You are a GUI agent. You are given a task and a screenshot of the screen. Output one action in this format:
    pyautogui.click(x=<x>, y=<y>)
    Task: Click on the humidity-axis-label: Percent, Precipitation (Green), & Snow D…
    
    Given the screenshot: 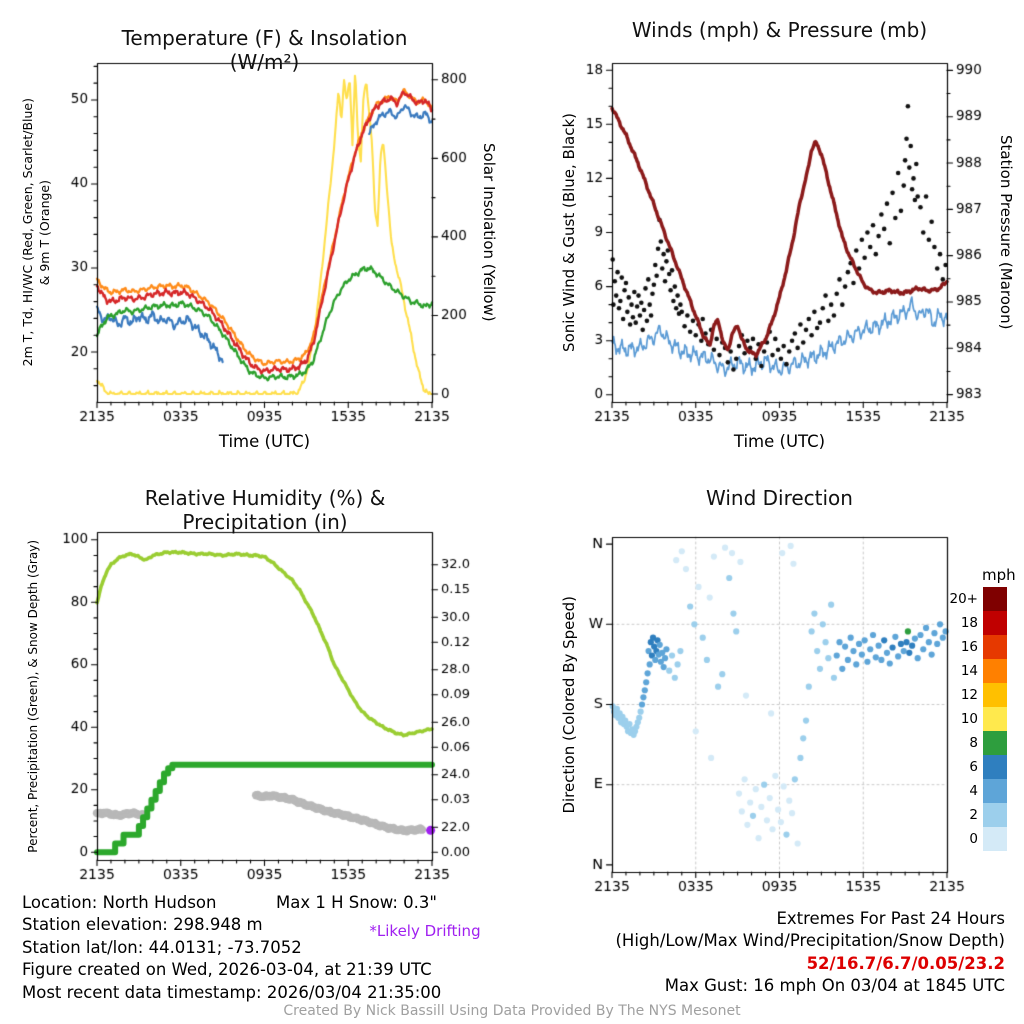 What is the action you would take?
    pyautogui.click(x=33, y=696)
    